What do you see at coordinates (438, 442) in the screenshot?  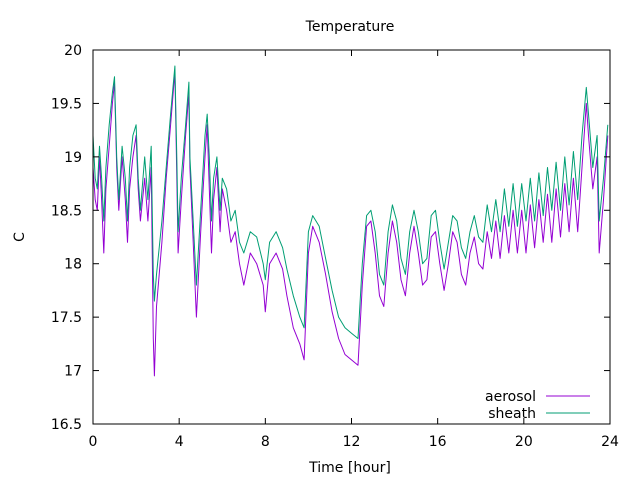 I see `x-tick-label: 16` at bounding box center [438, 442].